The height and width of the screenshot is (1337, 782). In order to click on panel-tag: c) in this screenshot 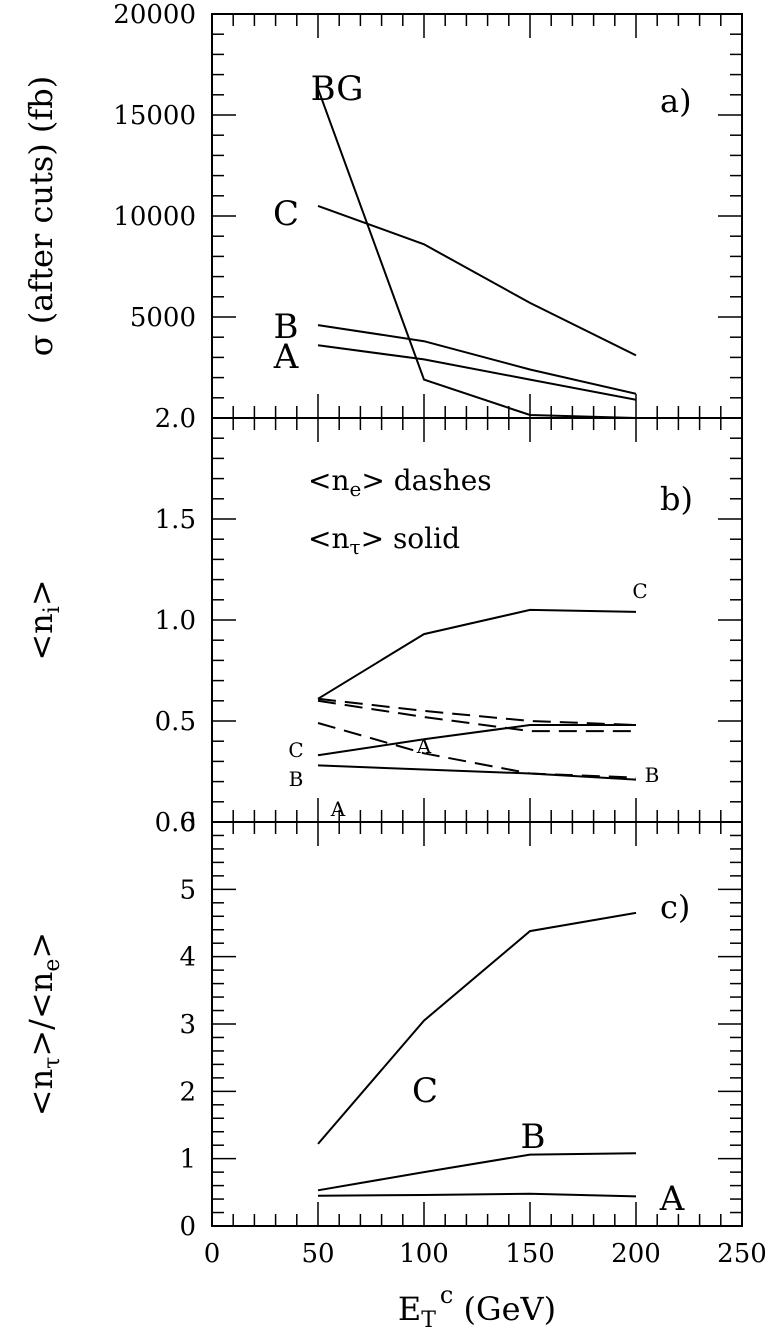, I will do `click(675, 907)`.